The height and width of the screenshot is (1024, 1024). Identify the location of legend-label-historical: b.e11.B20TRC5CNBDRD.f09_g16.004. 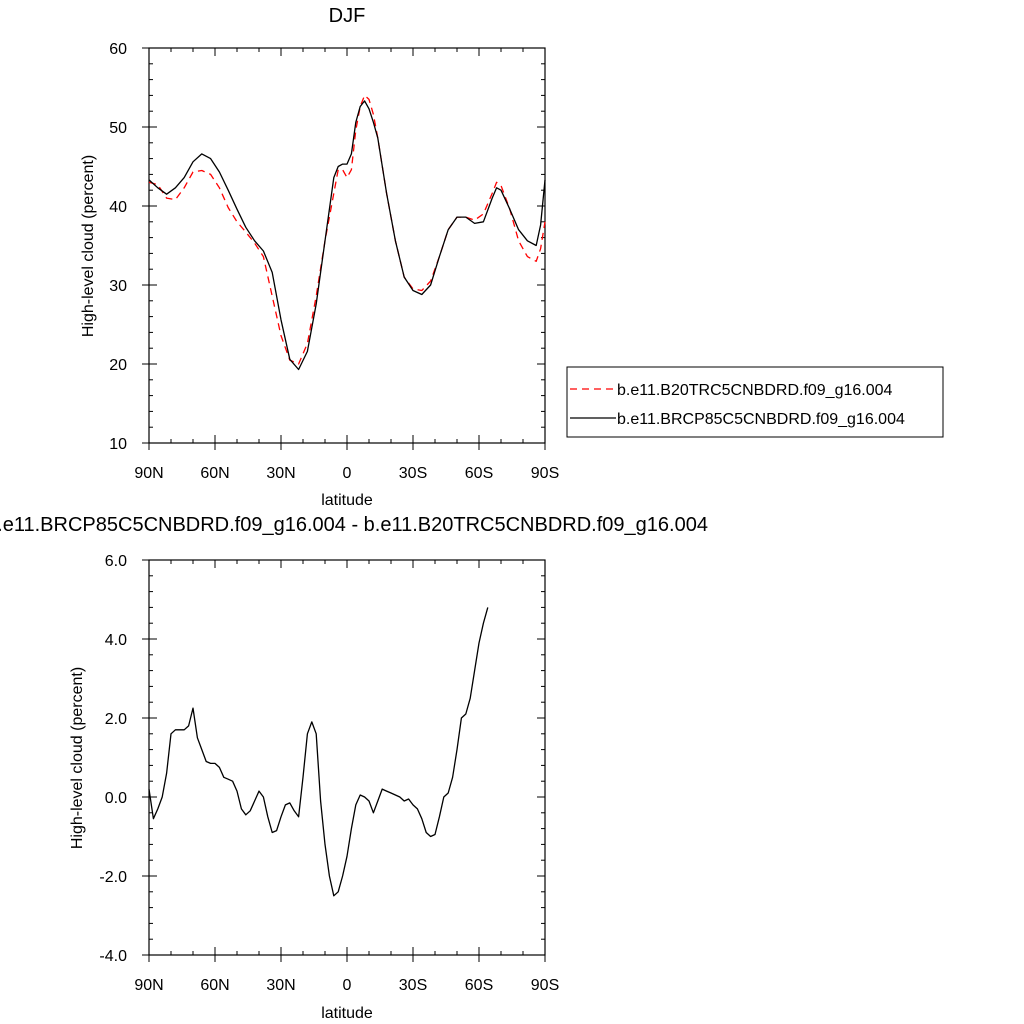
(755, 390).